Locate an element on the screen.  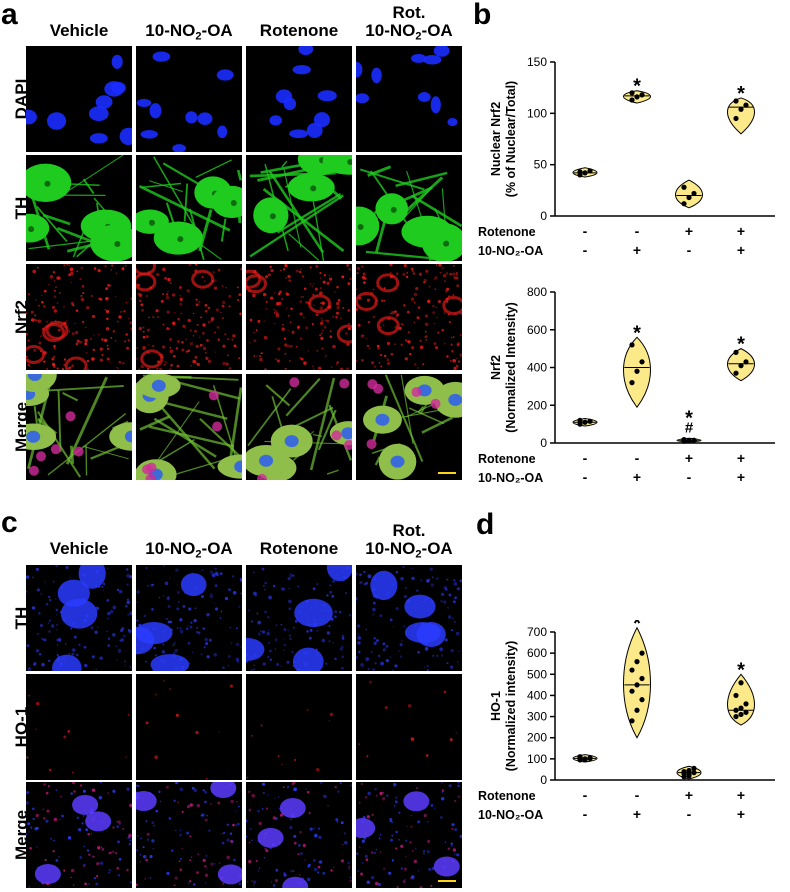
y-tick-label: 0 is located at coordinates (543, 443).